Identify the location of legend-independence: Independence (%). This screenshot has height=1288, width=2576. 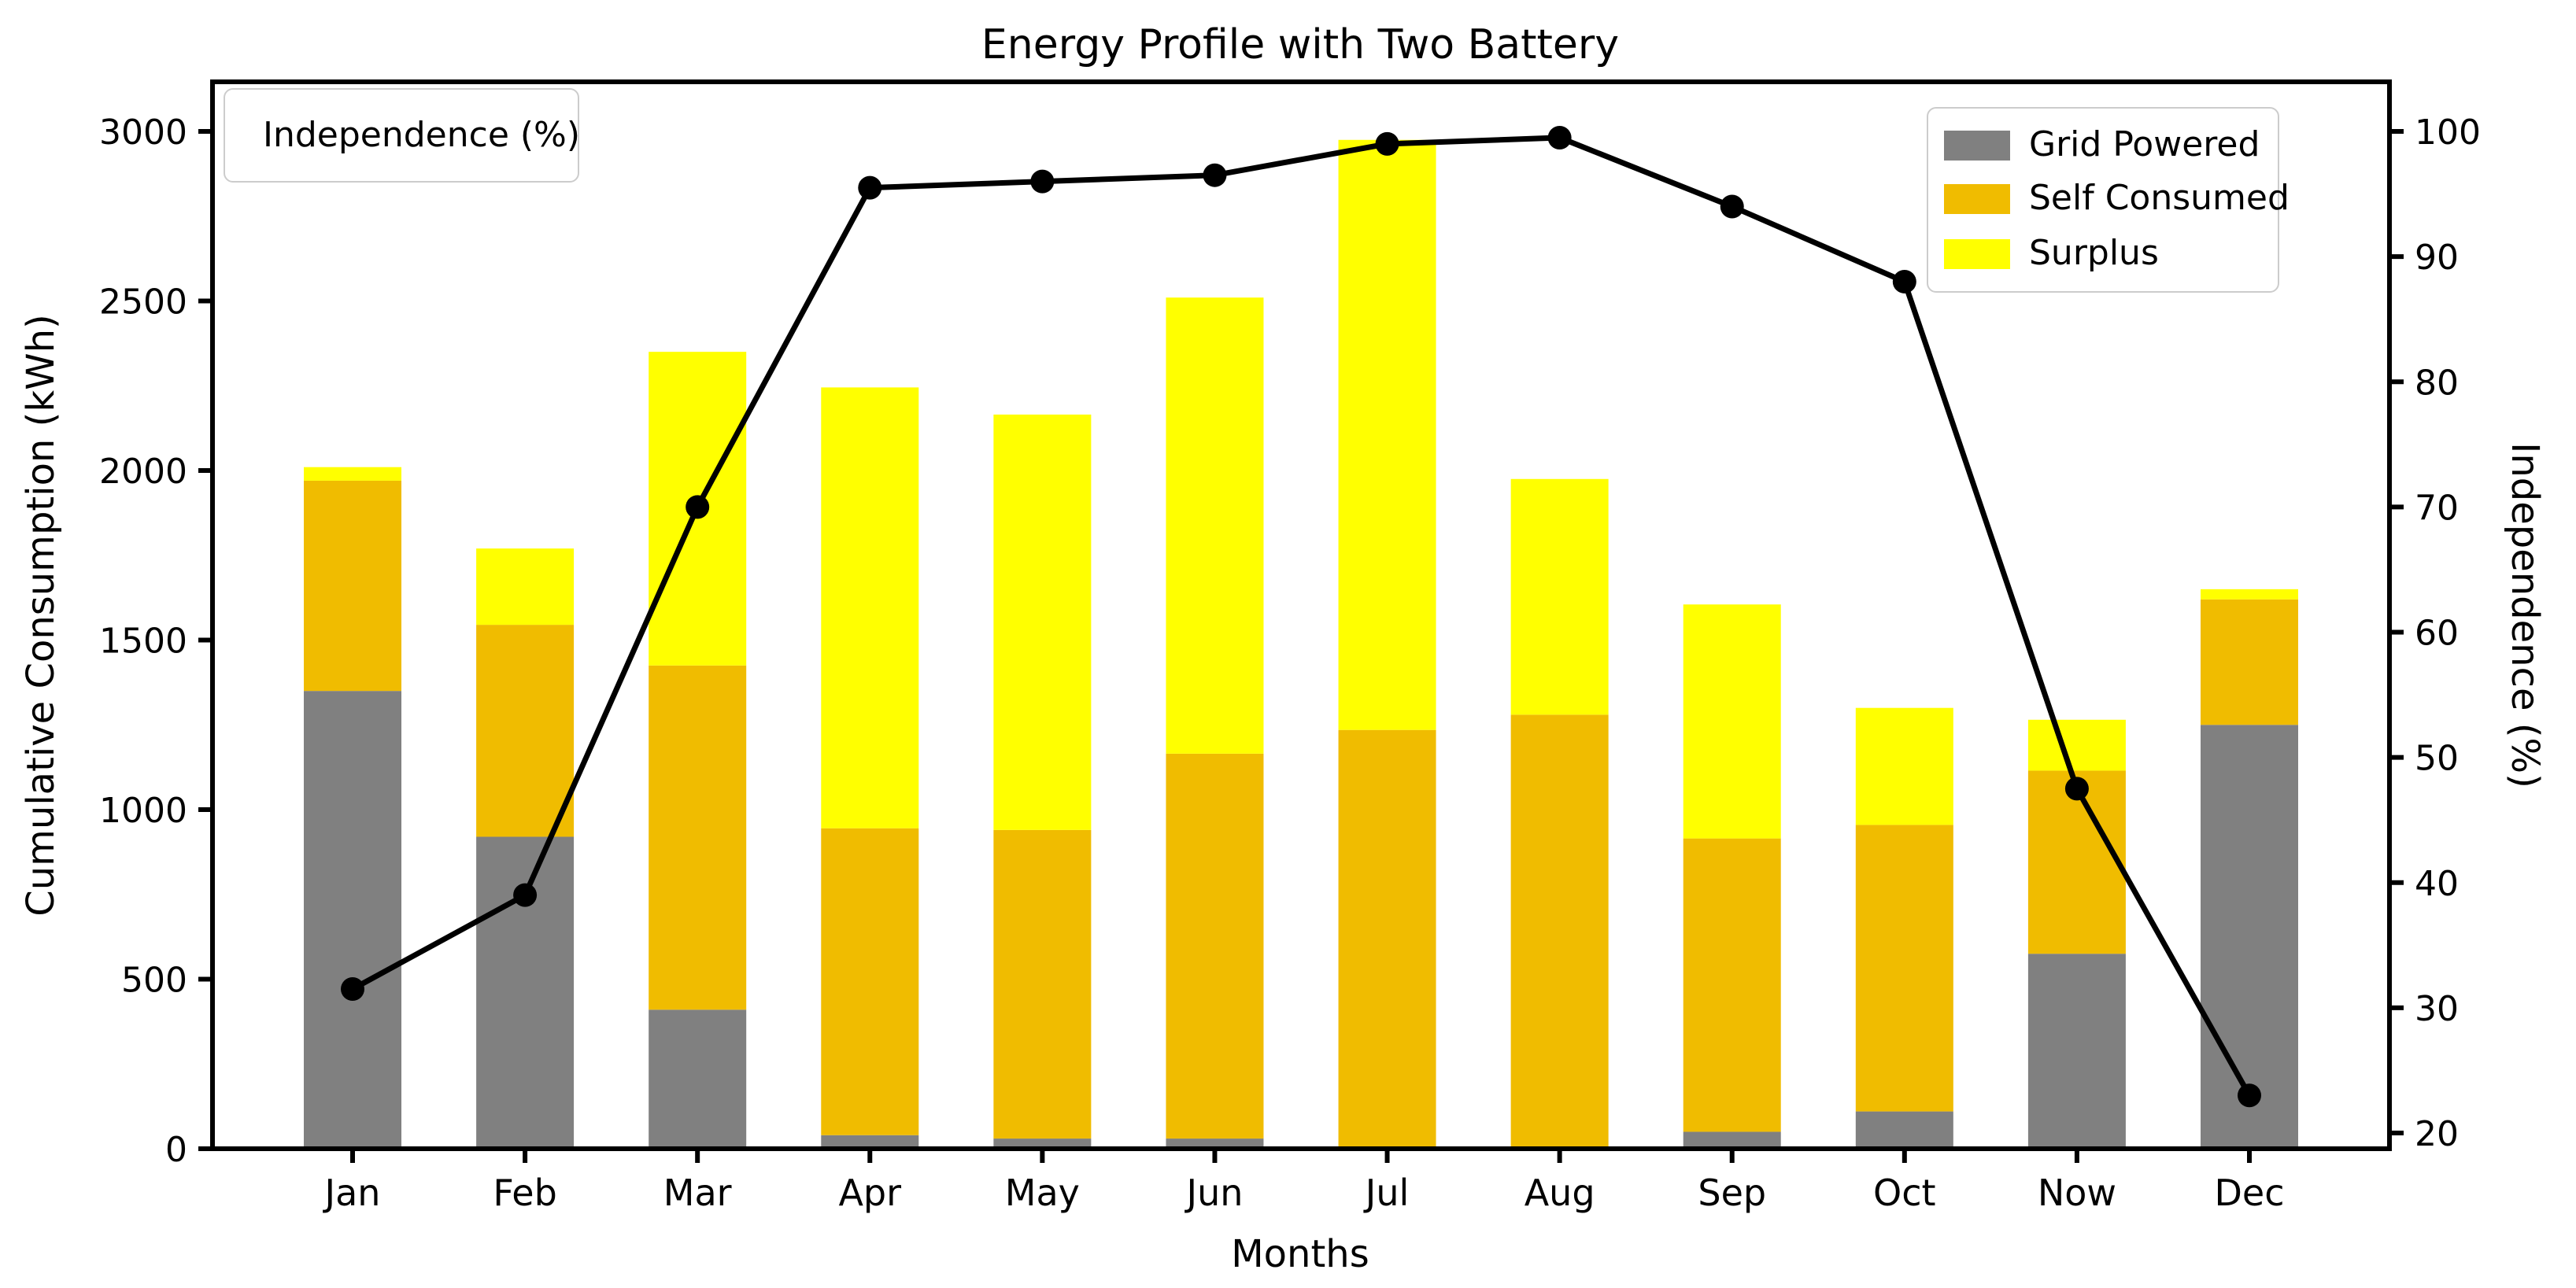
(402, 135).